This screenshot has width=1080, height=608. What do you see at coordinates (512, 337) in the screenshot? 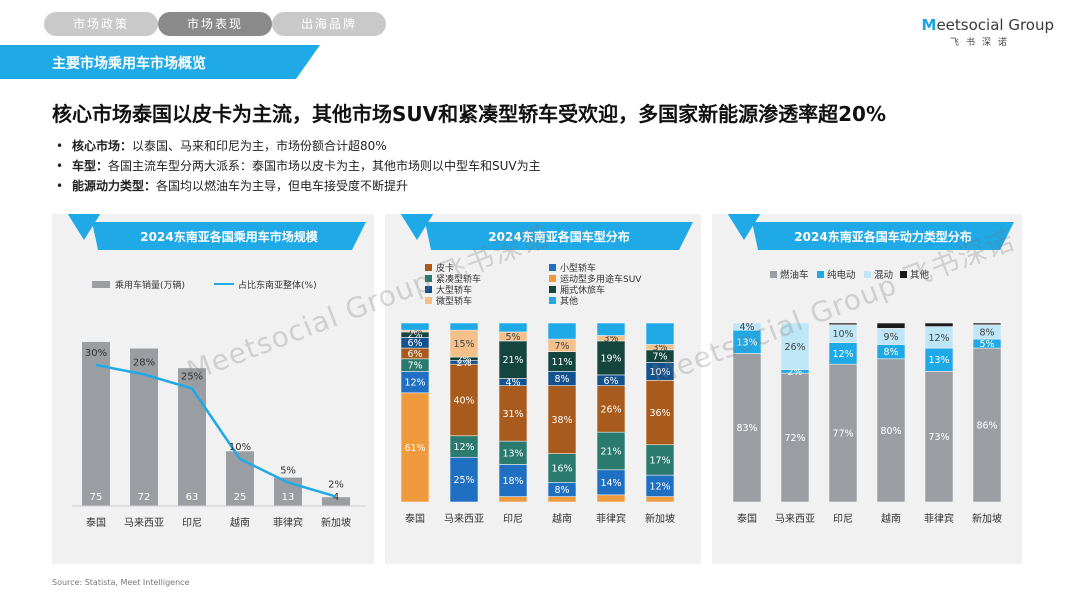
I see `segment-label: 5%` at bounding box center [512, 337].